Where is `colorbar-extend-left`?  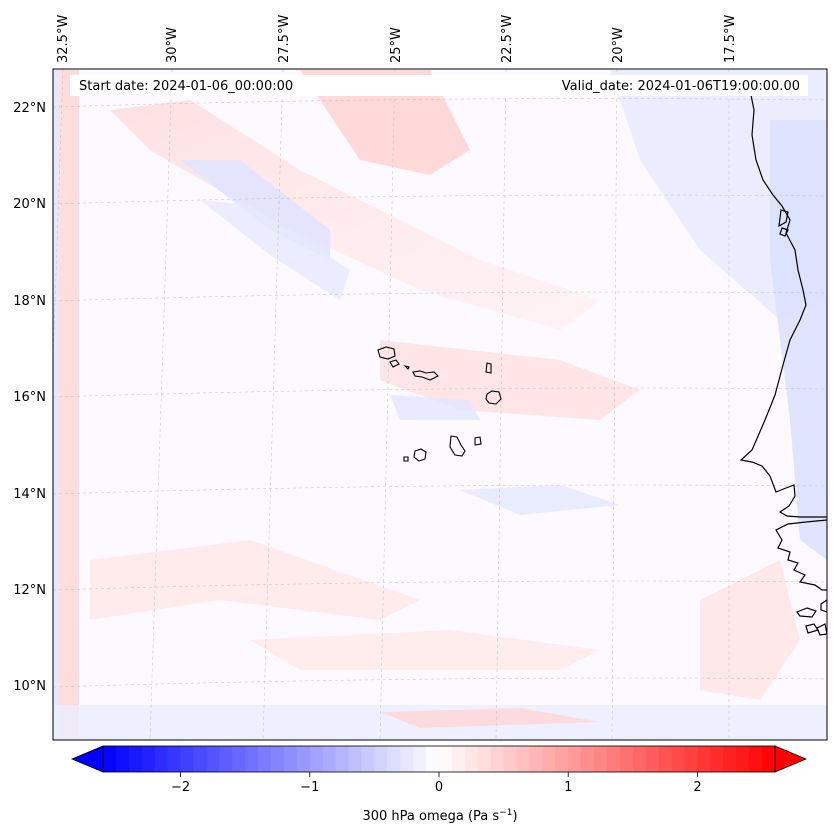 colorbar-extend-left is located at coordinates (87, 759).